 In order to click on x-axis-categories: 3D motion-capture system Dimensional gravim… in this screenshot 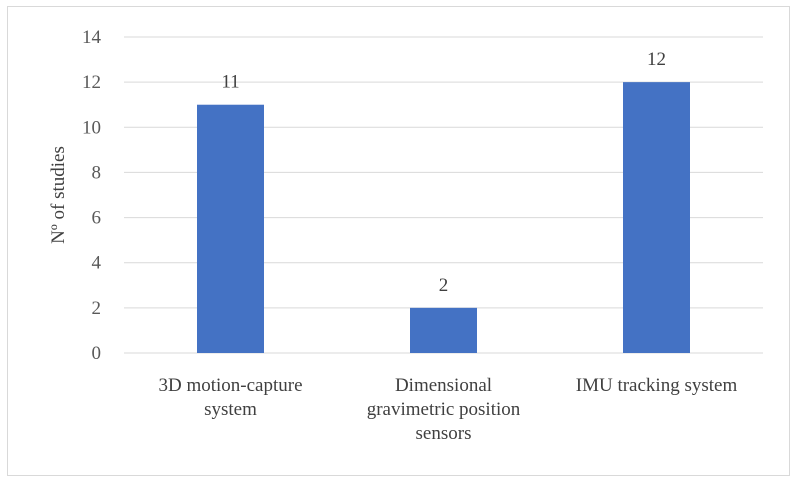, I will do `click(447, 409)`.